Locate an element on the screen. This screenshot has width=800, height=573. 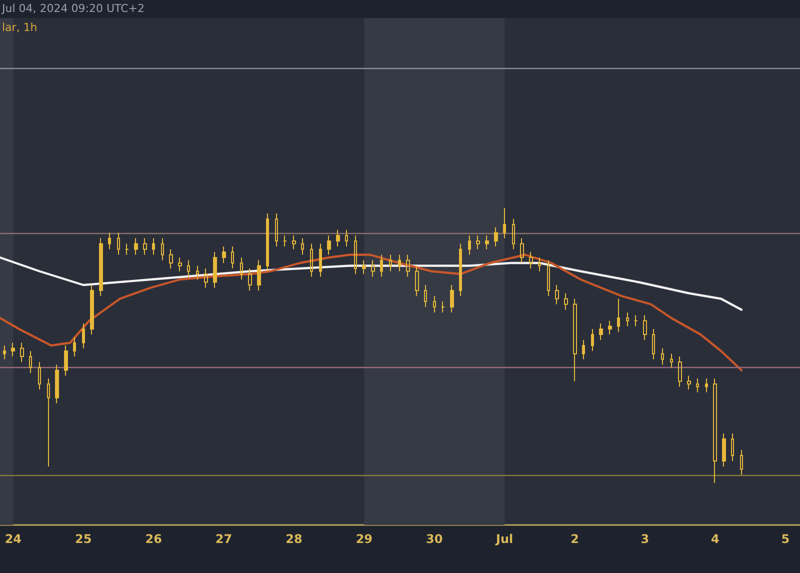
x-tick-label: 2 is located at coordinates (574, 539).